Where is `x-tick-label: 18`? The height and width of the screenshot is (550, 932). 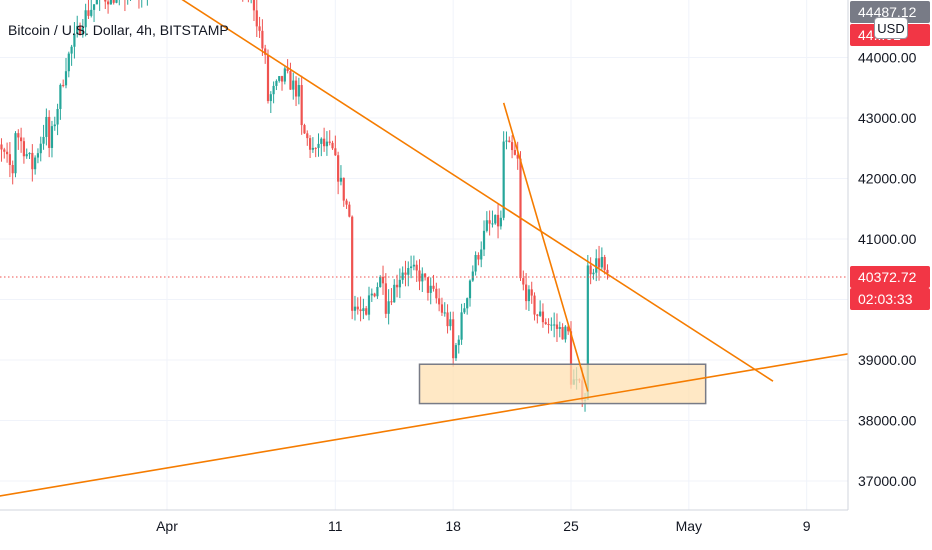 x-tick-label: 18 is located at coordinates (453, 526).